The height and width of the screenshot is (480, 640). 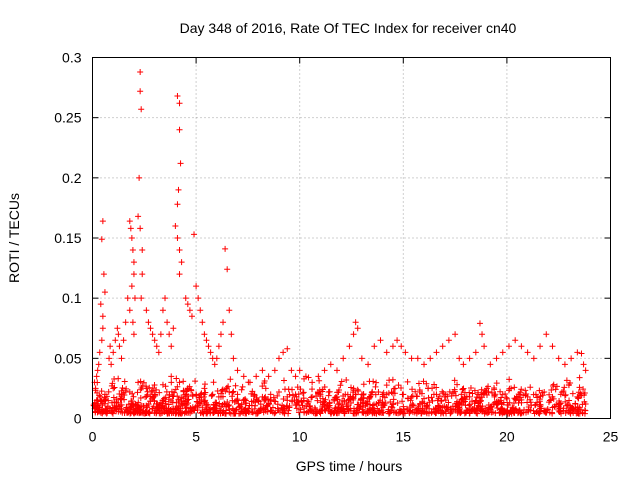 What do you see at coordinates (611, 437) in the screenshot?
I see `x-tick-label: 25` at bounding box center [611, 437].